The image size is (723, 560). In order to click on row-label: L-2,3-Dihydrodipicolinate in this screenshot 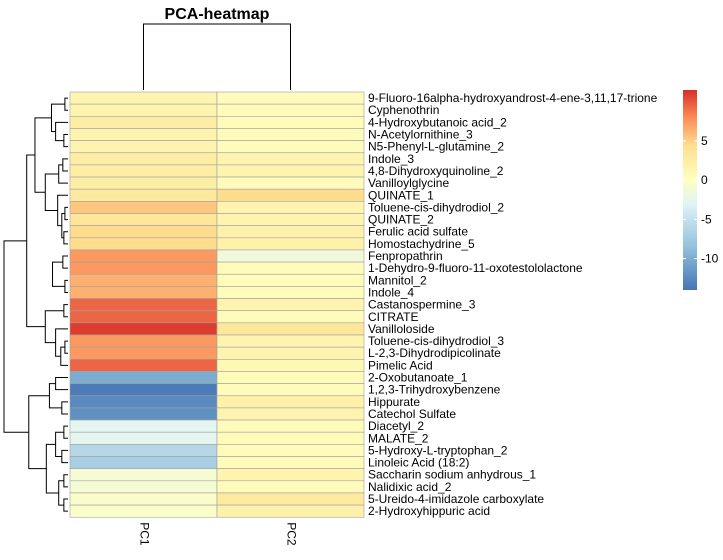, I will do `click(434, 353)`.